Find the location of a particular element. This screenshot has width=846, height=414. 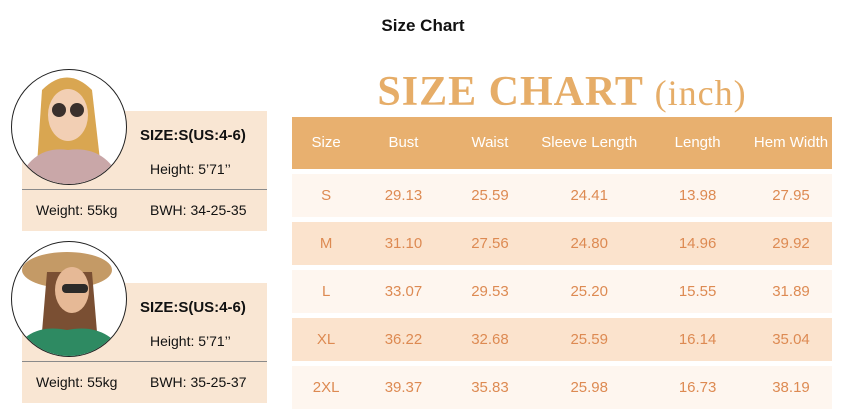

table-cell: 32.68 is located at coordinates (490, 339).